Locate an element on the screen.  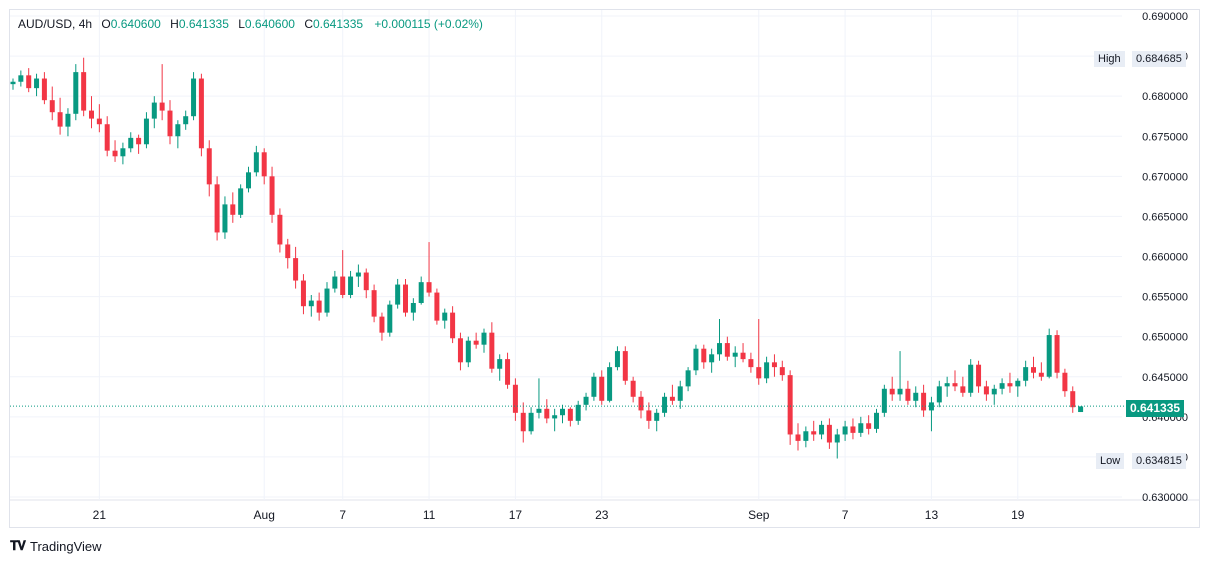
tradingview-brand: TradingView is located at coordinates (66, 546).